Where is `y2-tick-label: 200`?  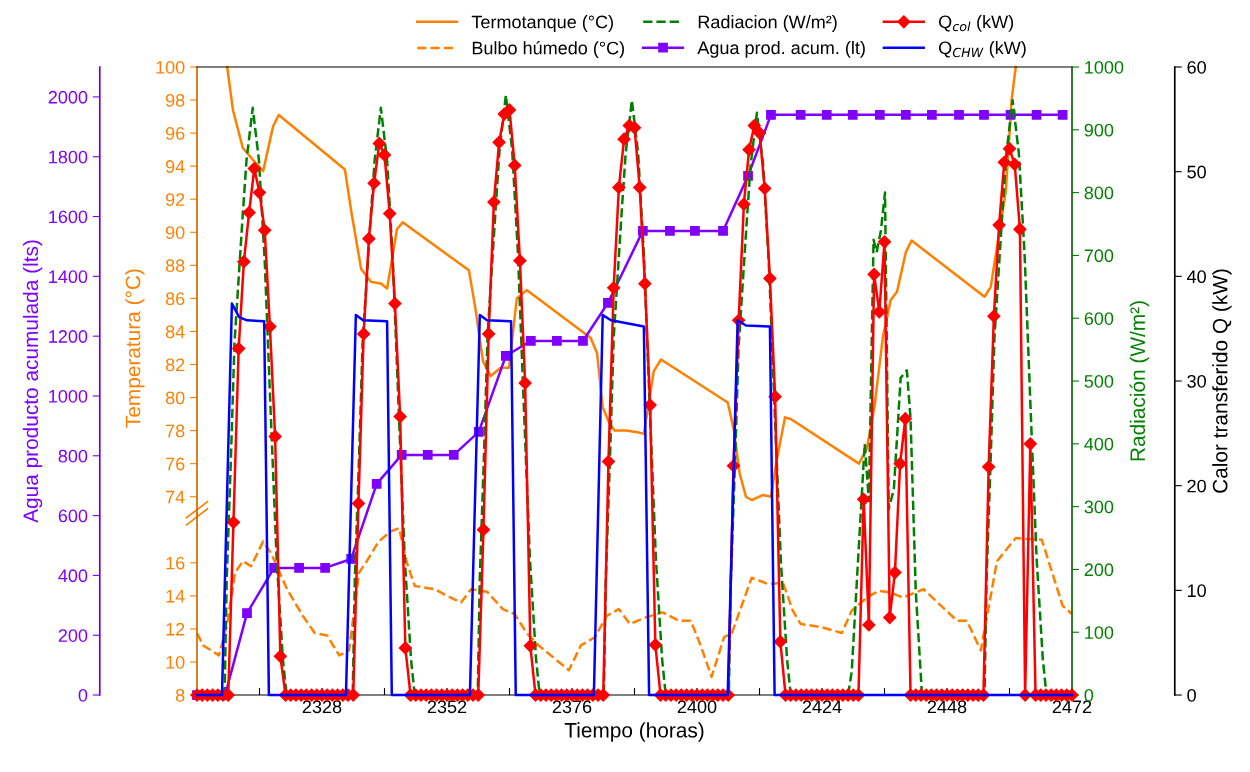 y2-tick-label: 200 is located at coordinates (1099, 570).